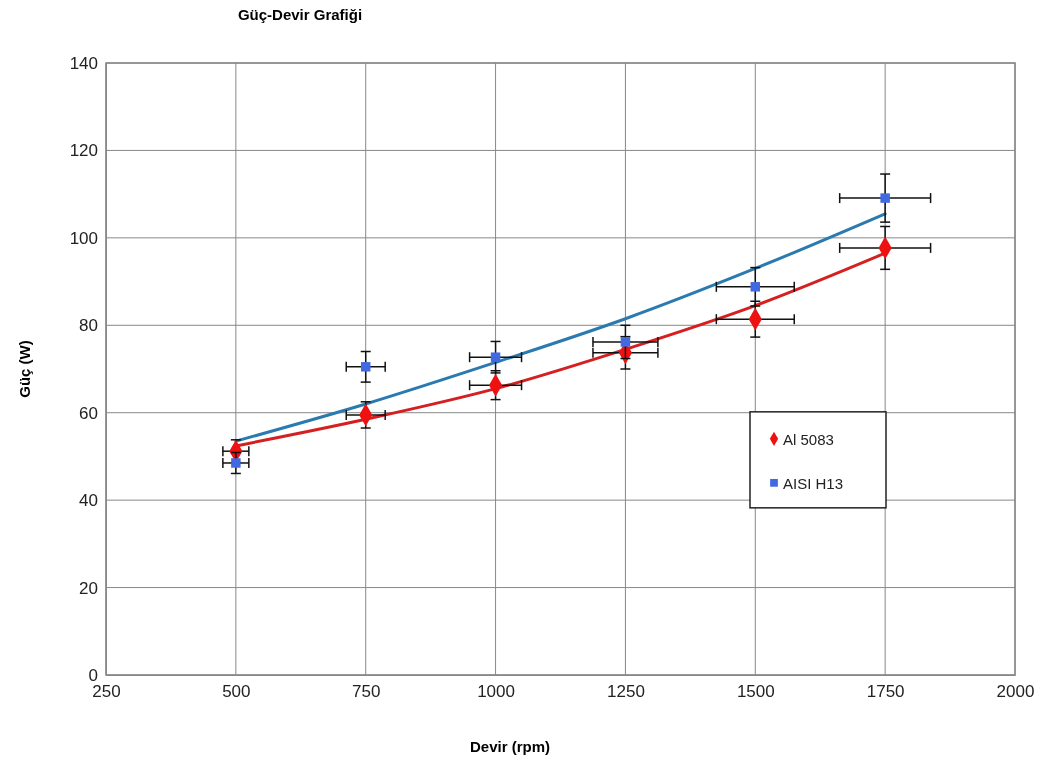 This screenshot has height=767, width=1042. What do you see at coordinates (496, 692) in the screenshot?
I see `x-tick-label: 1000` at bounding box center [496, 692].